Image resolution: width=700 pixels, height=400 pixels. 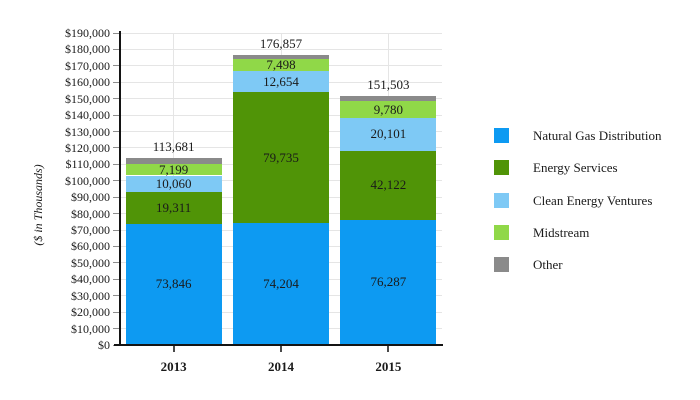 What do you see at coordinates (278, 345) in the screenshot?
I see `x-axis-line` at bounding box center [278, 345].